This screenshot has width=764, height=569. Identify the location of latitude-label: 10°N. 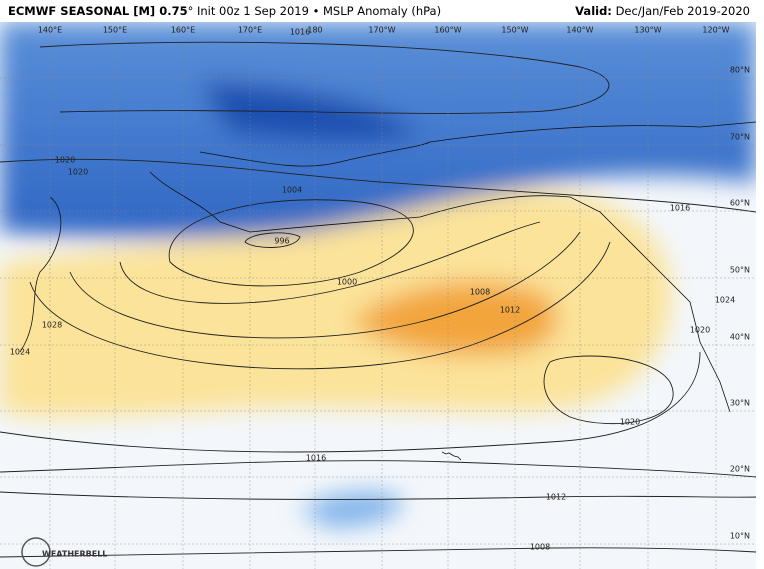
(740, 536).